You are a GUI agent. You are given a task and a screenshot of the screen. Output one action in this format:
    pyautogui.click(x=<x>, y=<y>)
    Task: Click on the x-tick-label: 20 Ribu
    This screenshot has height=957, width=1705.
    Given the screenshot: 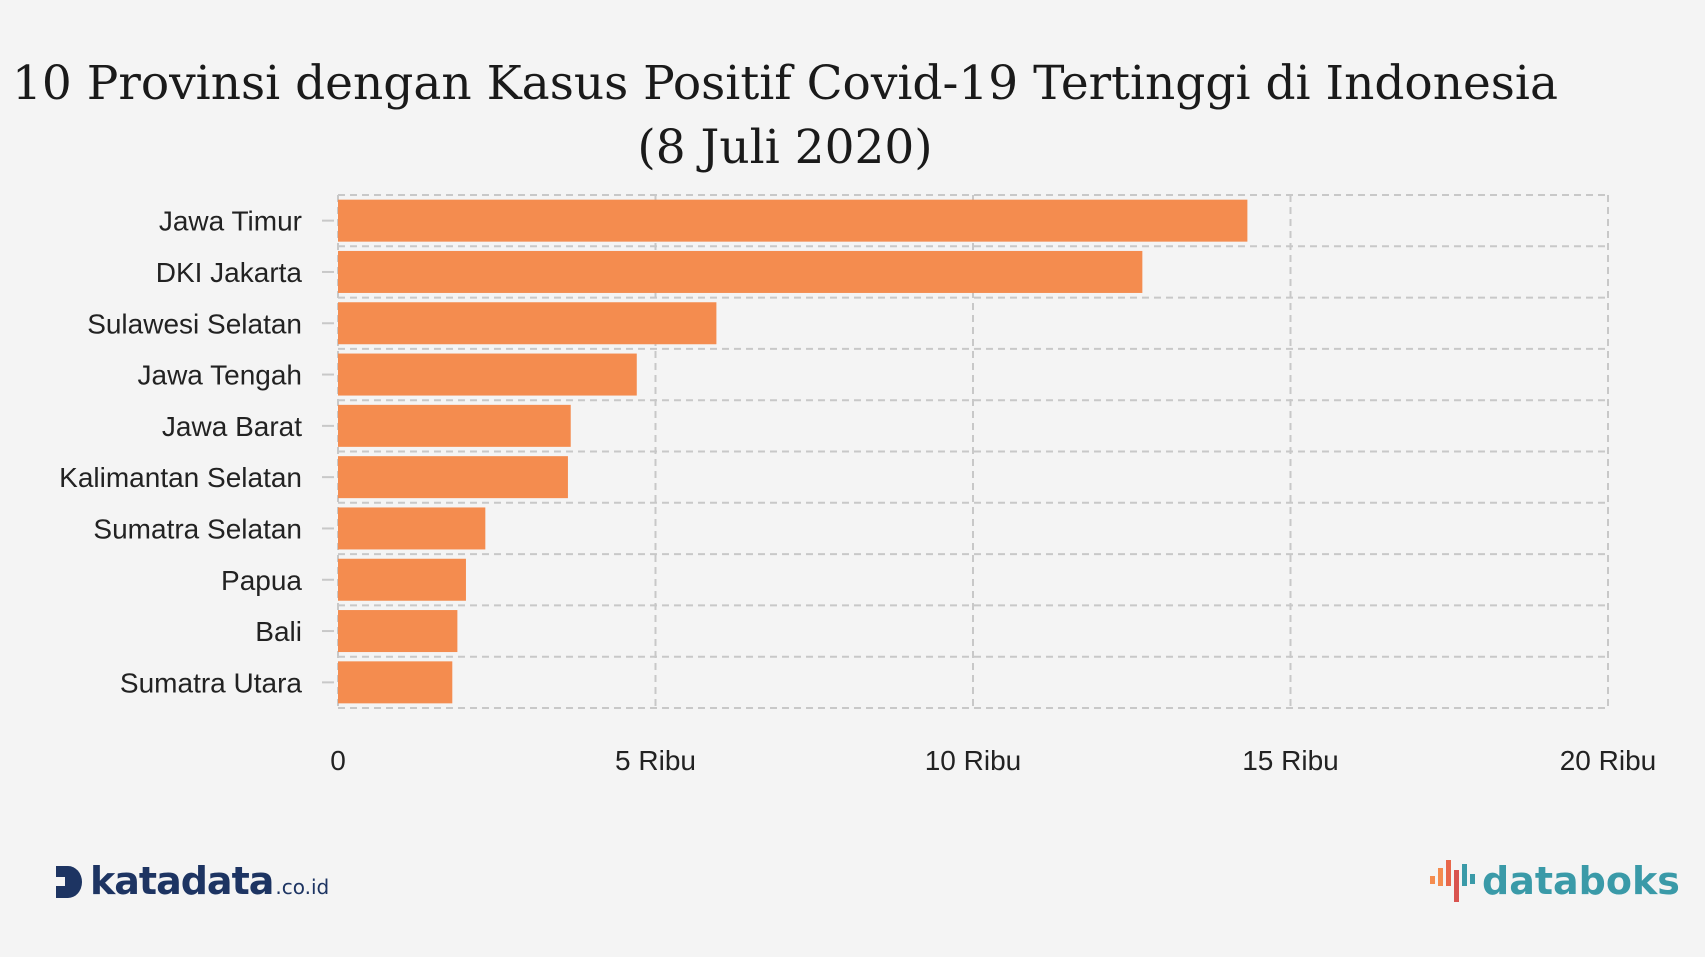 What is the action you would take?
    pyautogui.click(x=1608, y=760)
    